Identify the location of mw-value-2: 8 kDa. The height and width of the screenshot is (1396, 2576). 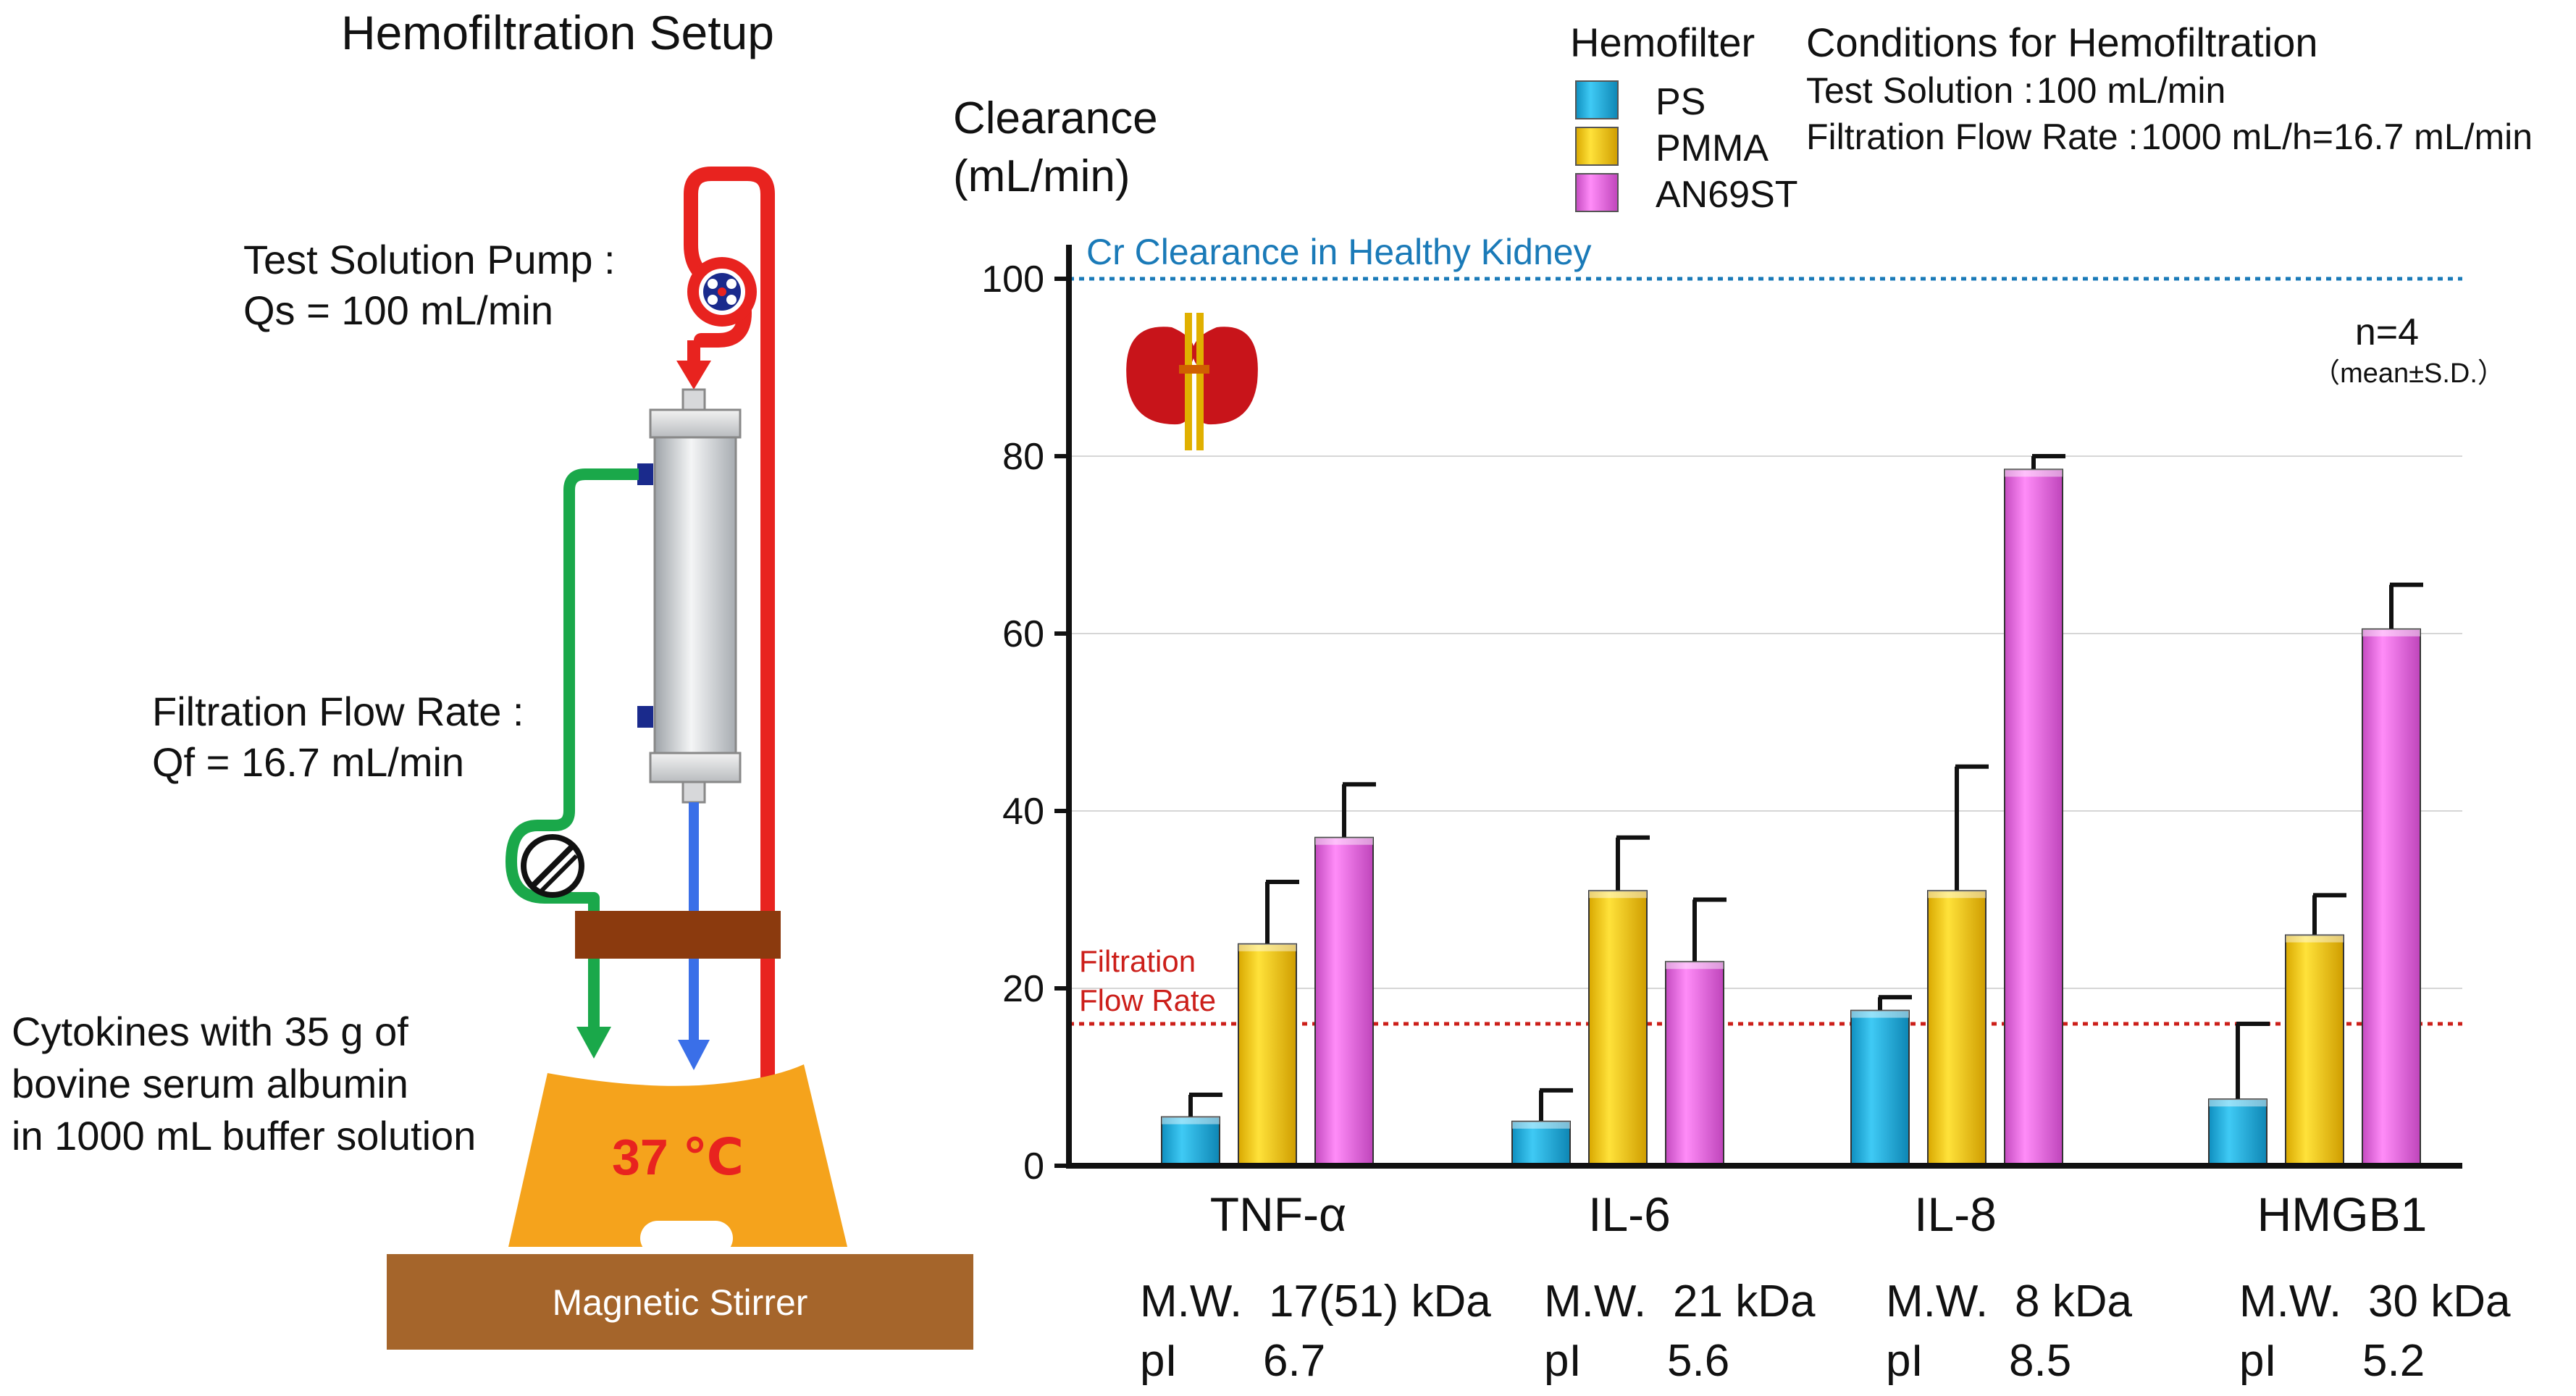
(2073, 1301).